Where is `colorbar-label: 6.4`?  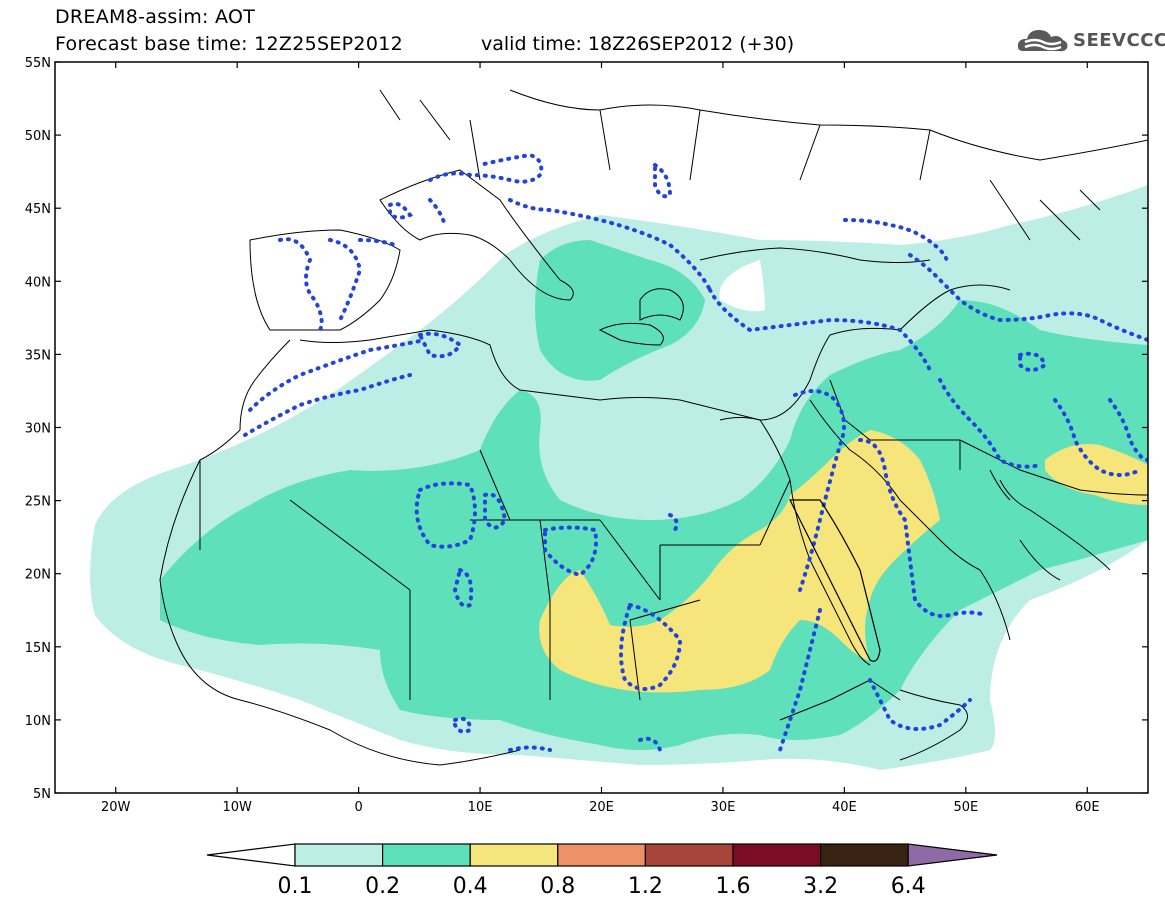 colorbar-label: 6.4 is located at coordinates (908, 886).